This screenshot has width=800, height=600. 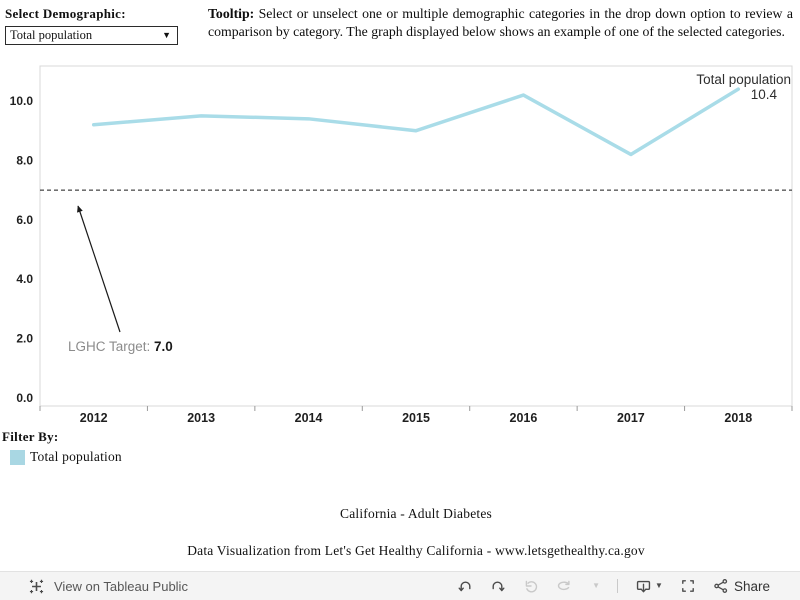 What do you see at coordinates (99, 269) in the screenshot?
I see `target-annotation-arrow` at bounding box center [99, 269].